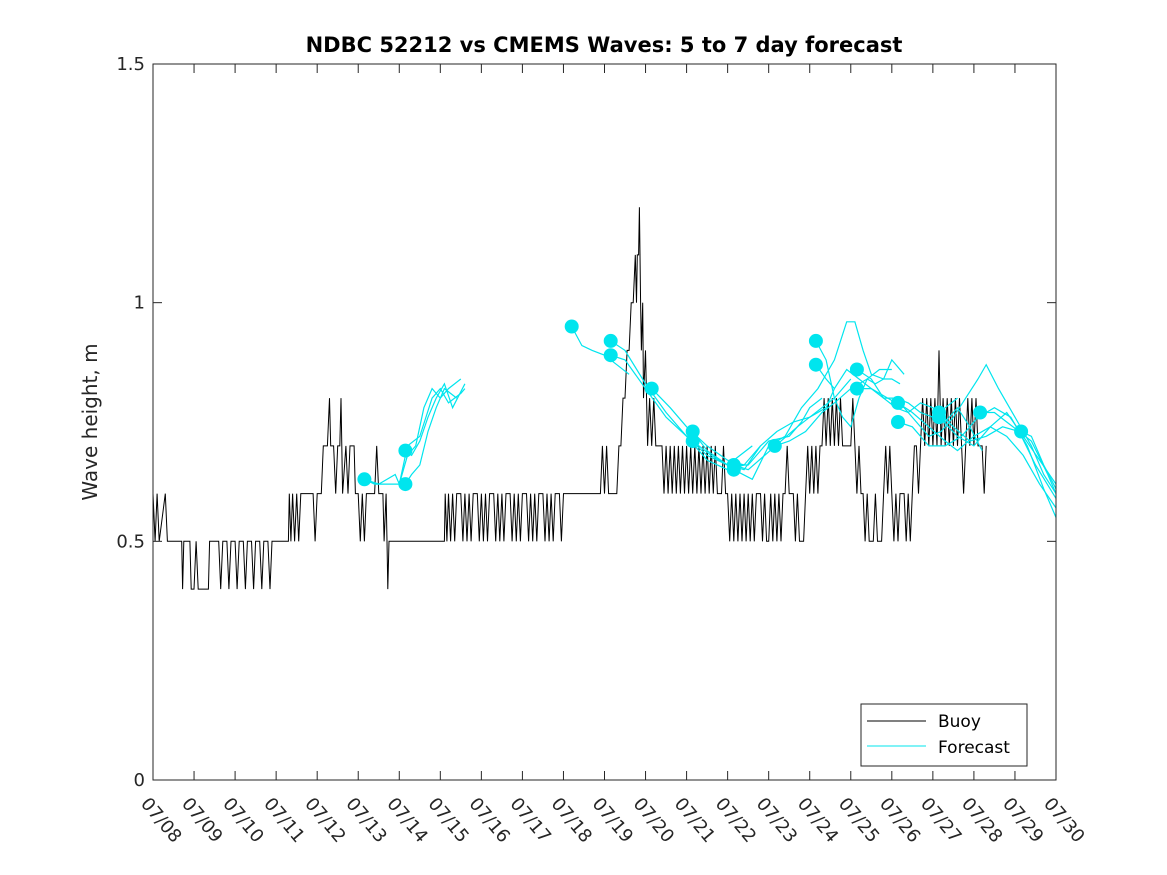  Describe the element at coordinates (959, 722) in the screenshot. I see `legend-label-buoy: Buoy` at that location.